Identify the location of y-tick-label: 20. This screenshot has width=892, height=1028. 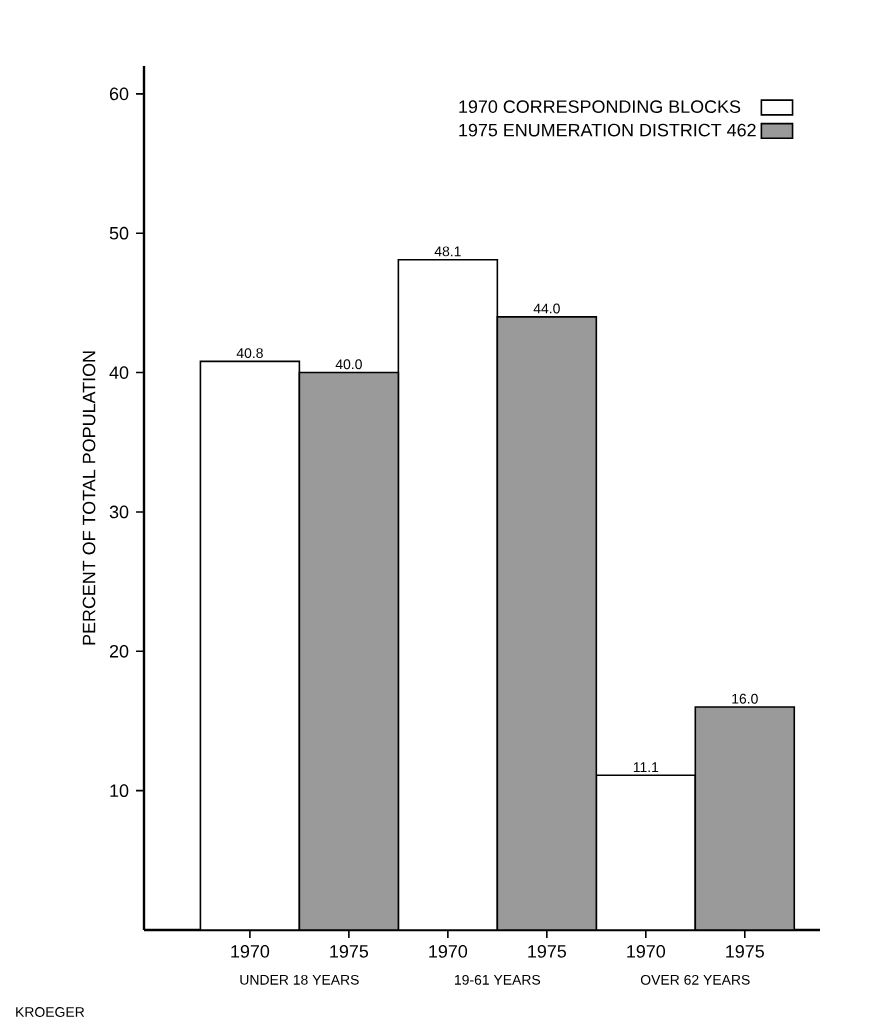
(119, 651).